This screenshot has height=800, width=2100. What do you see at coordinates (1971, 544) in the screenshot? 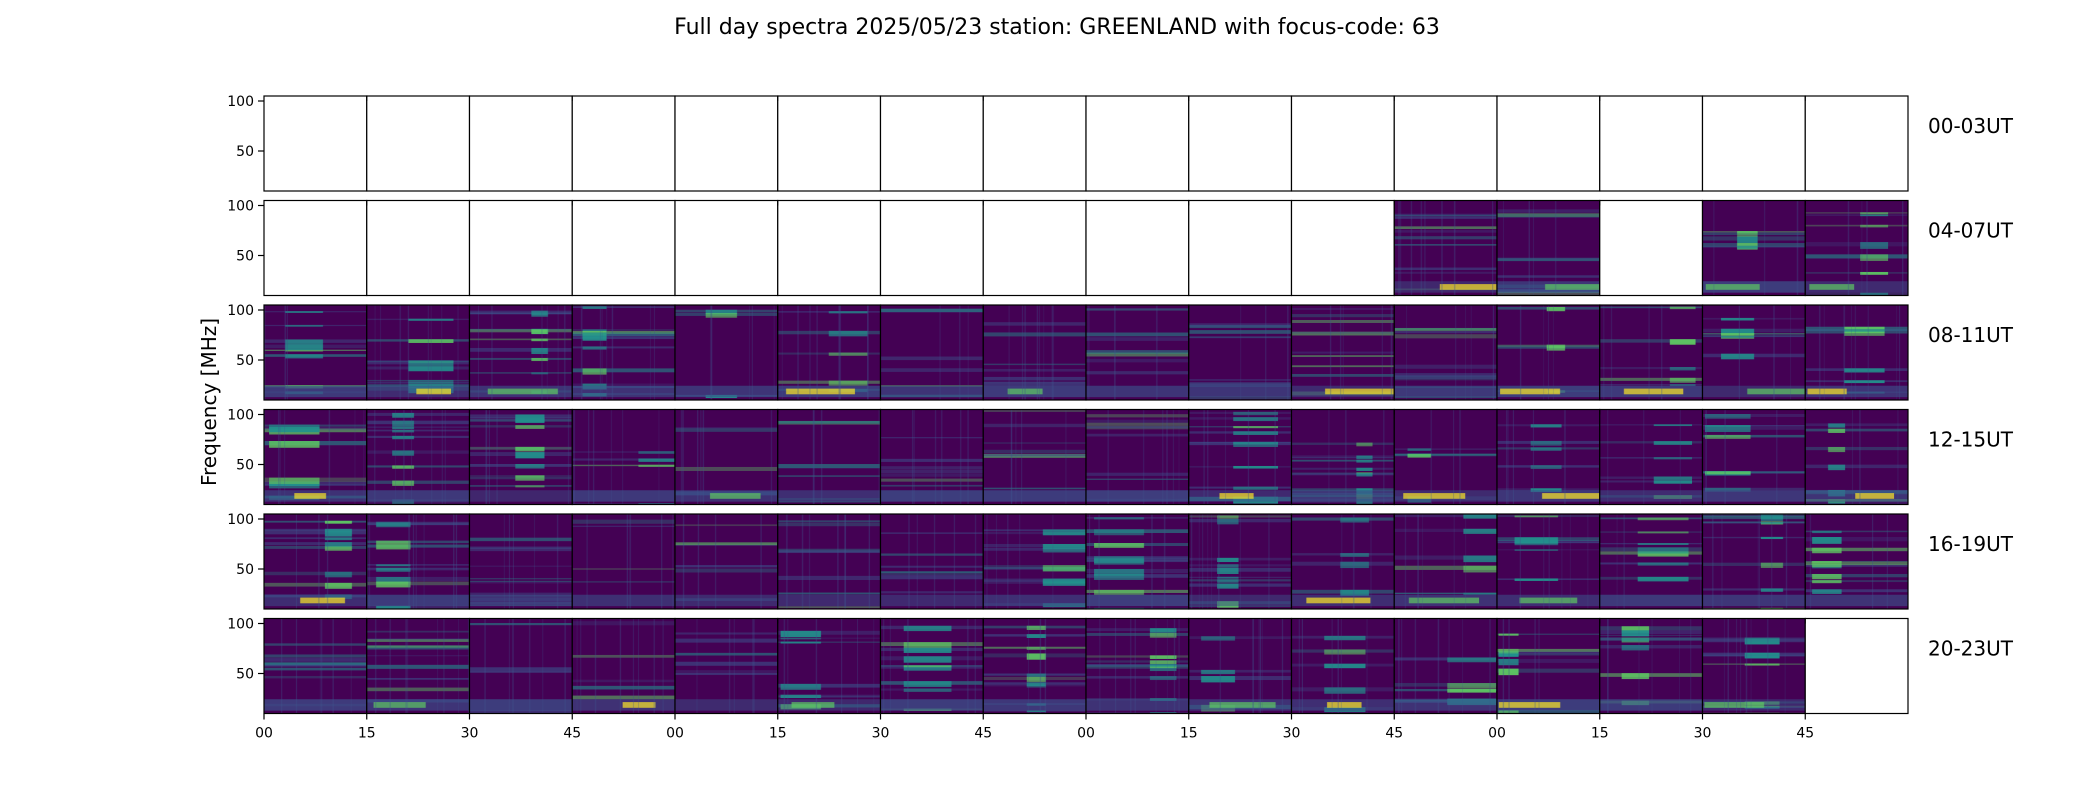
I see `row-label: 16-19UT` at bounding box center [1971, 544].